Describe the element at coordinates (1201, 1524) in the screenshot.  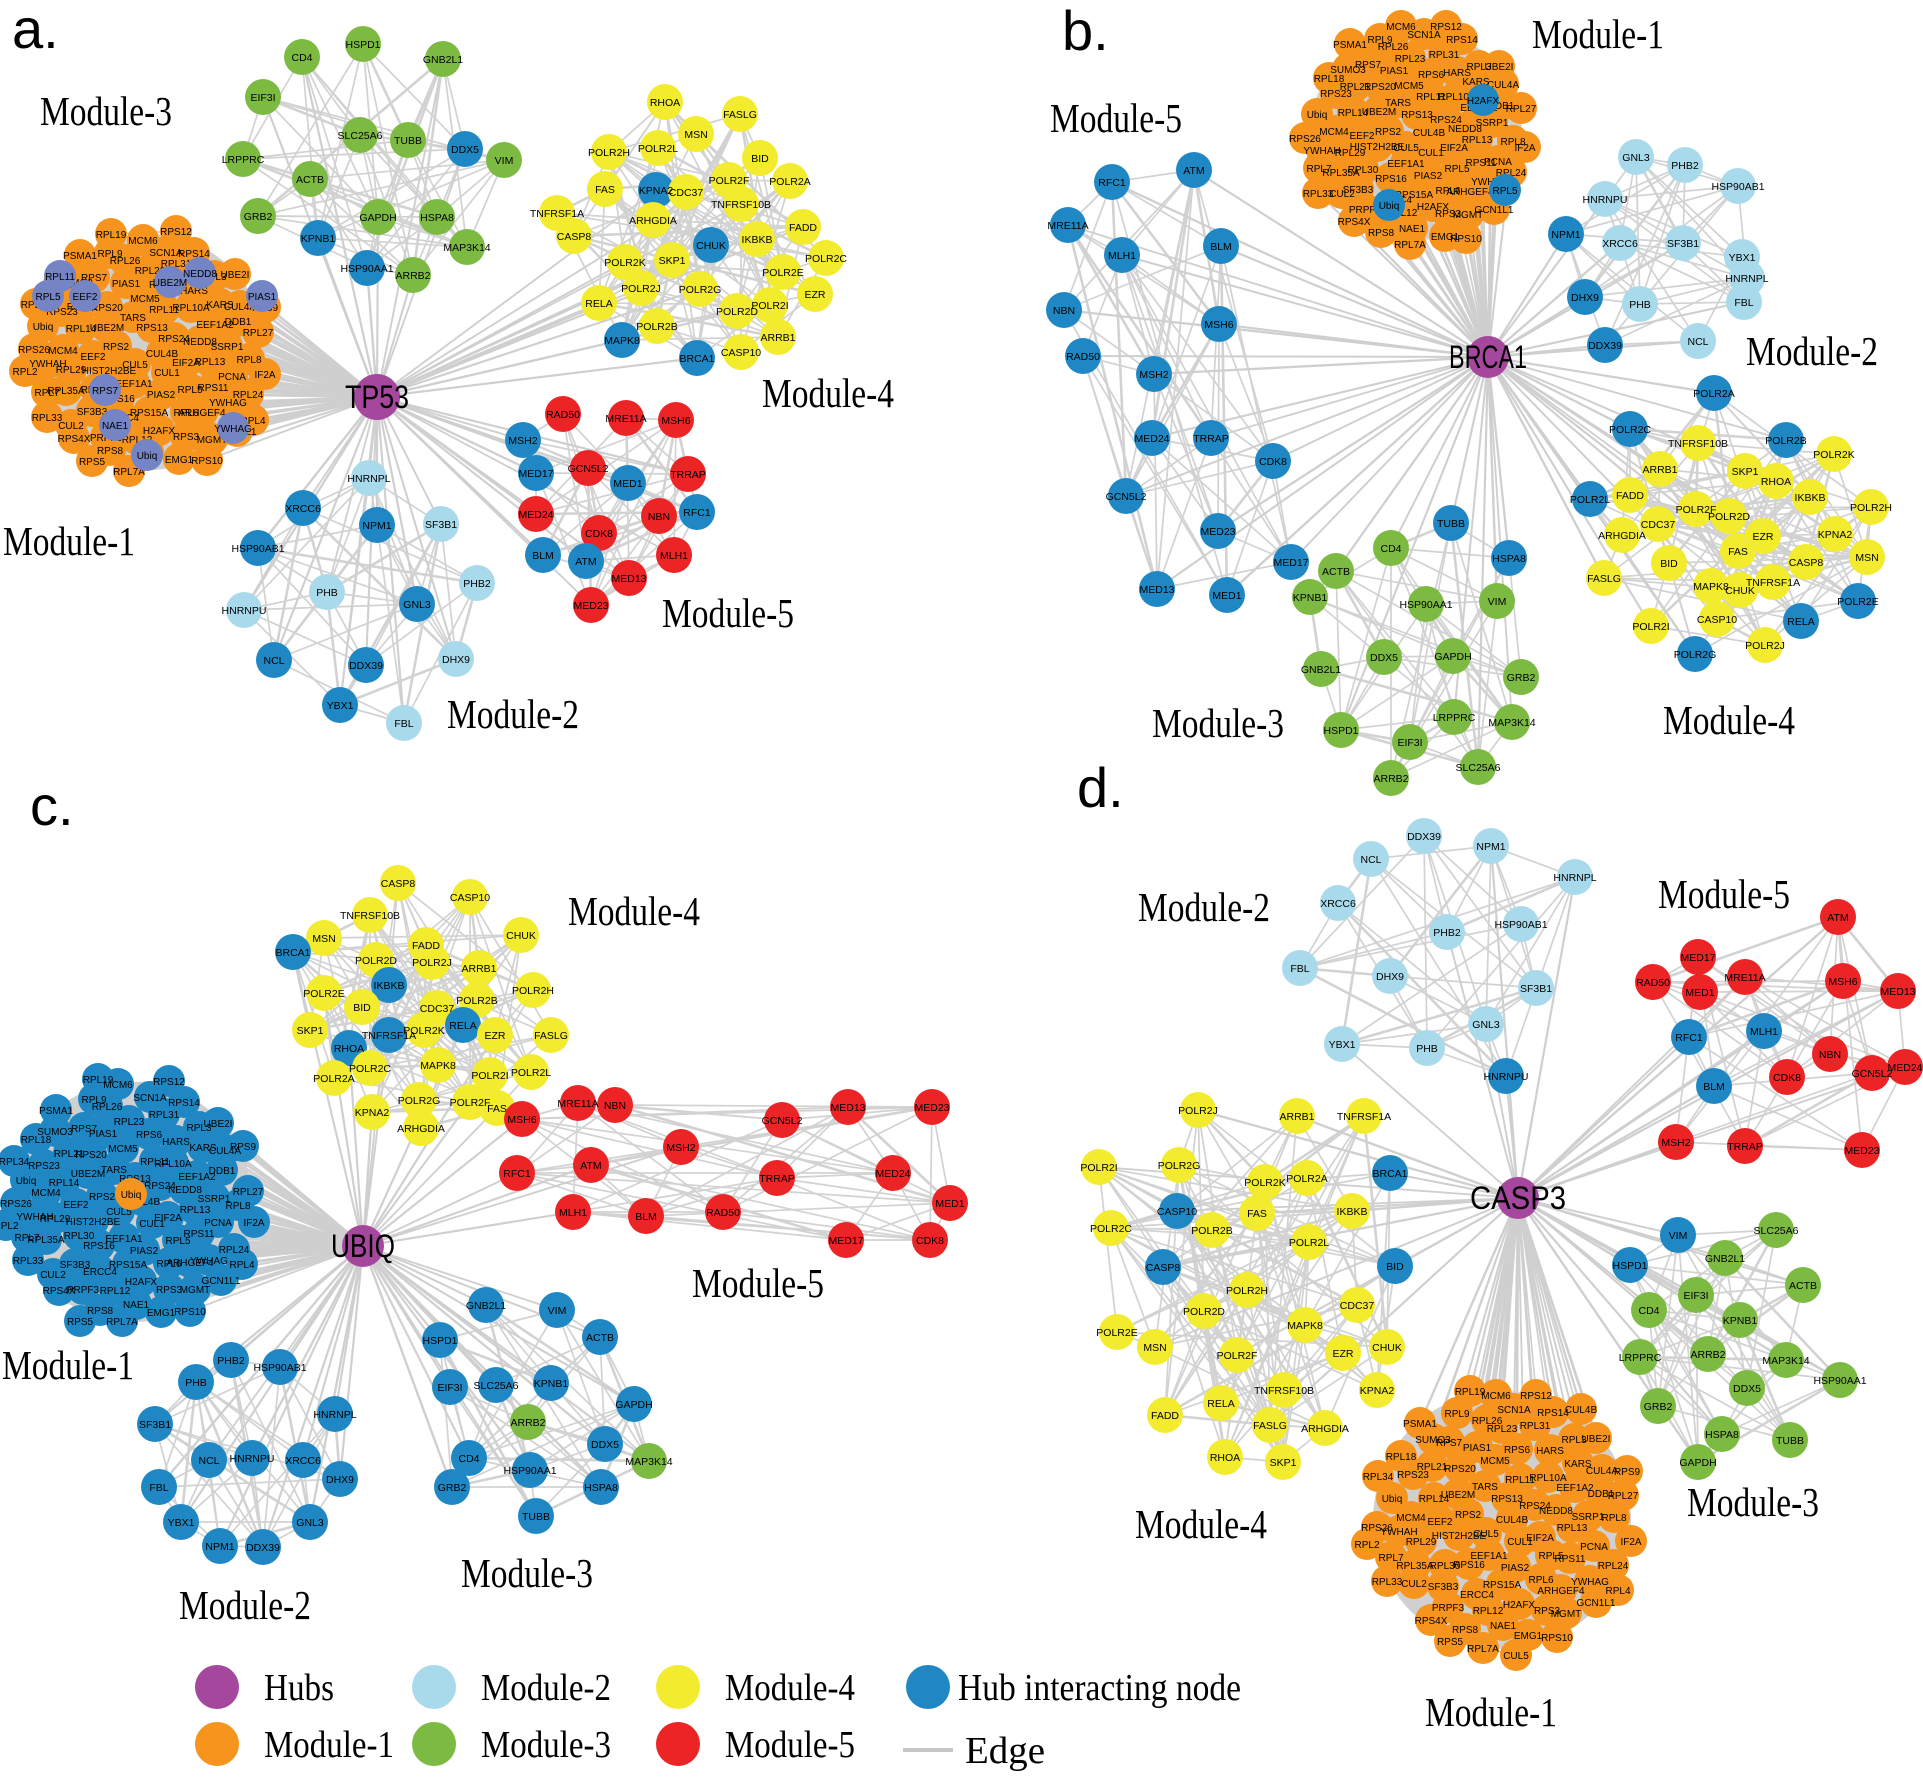
I see `svg-text: Module-4` at that location.